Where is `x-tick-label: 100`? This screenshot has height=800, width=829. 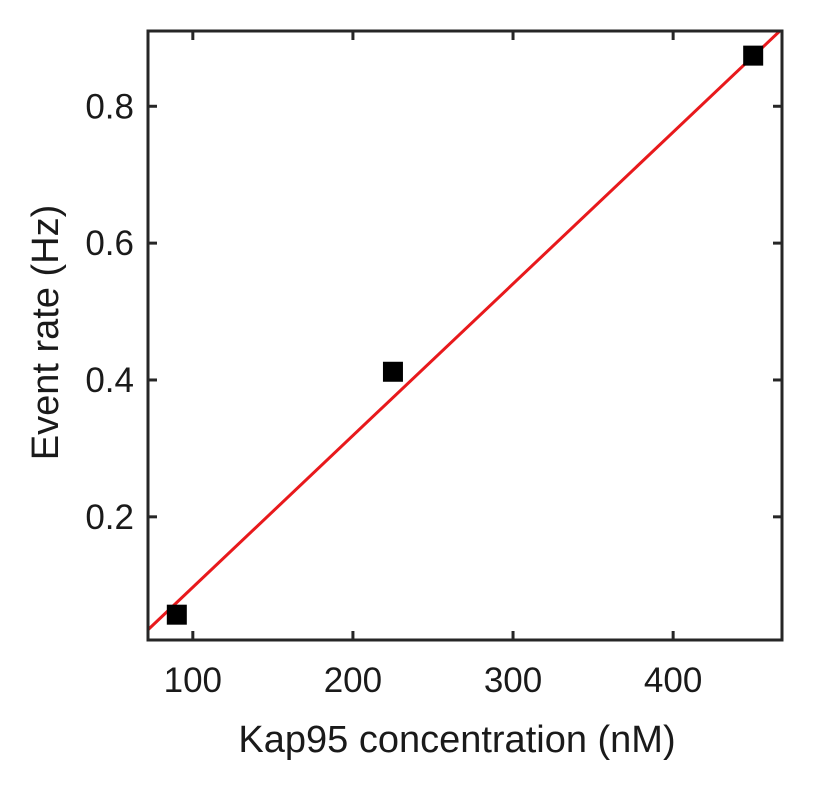
x-tick-label: 100 is located at coordinates (193, 680).